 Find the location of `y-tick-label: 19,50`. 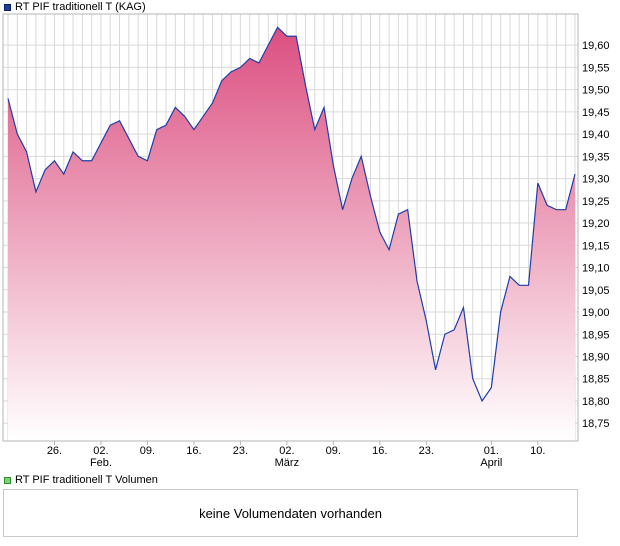

y-tick-label: 19,50 is located at coordinates (596, 91).